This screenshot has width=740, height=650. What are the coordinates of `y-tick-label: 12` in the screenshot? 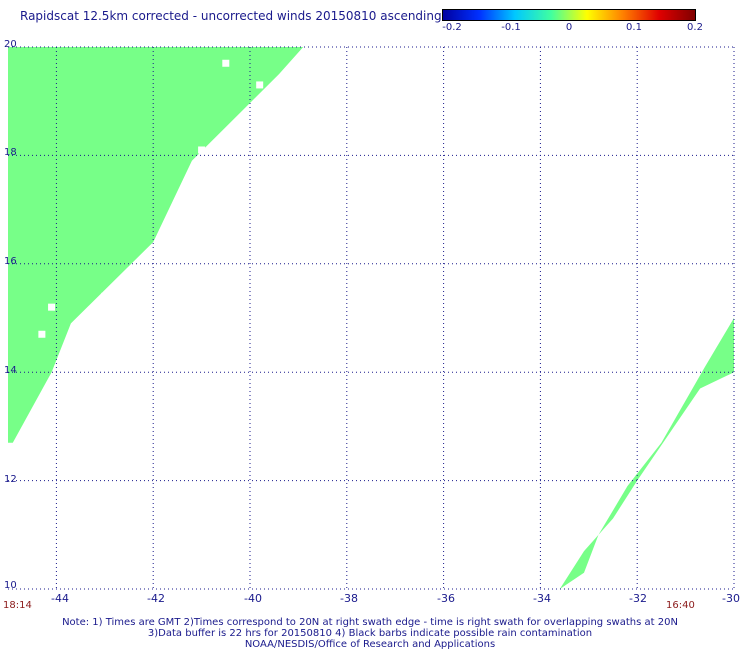 It's located at (10, 479).